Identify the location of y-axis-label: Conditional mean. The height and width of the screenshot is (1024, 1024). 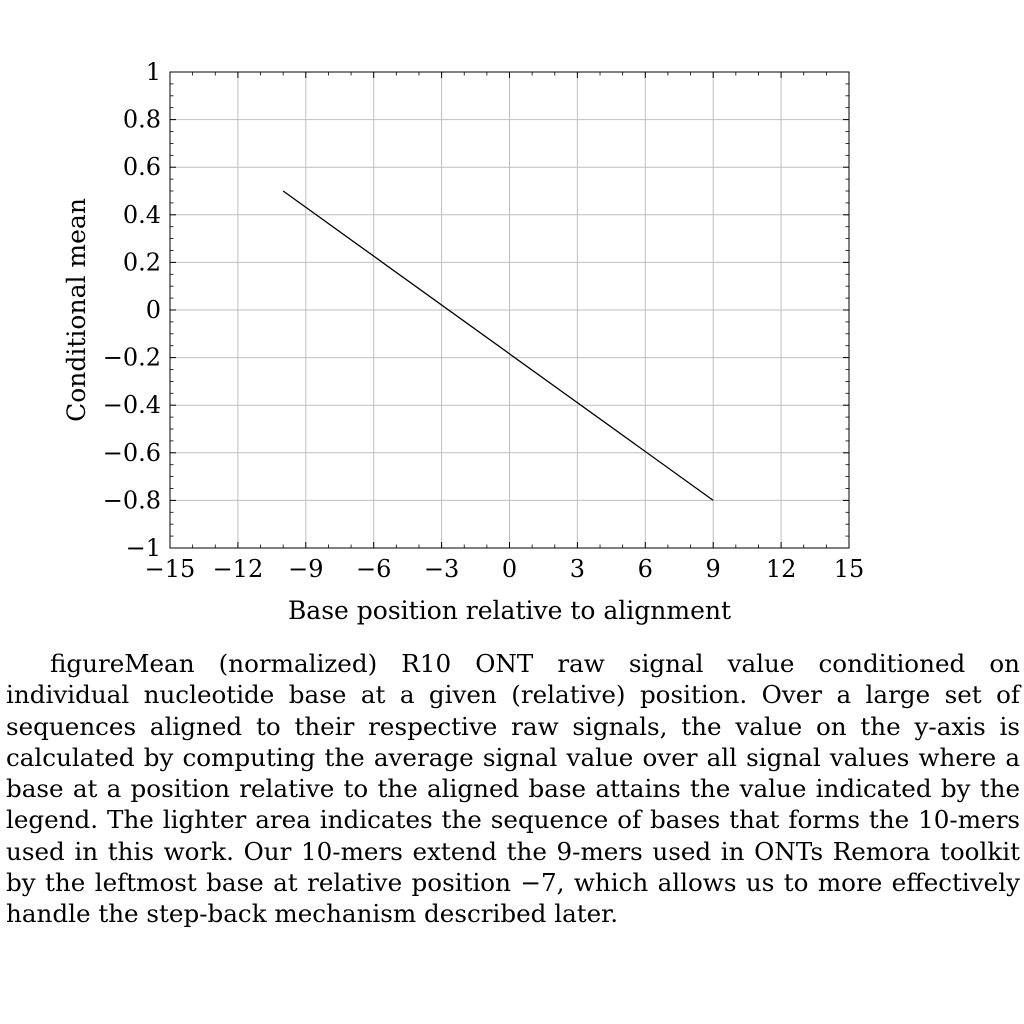
(76, 310).